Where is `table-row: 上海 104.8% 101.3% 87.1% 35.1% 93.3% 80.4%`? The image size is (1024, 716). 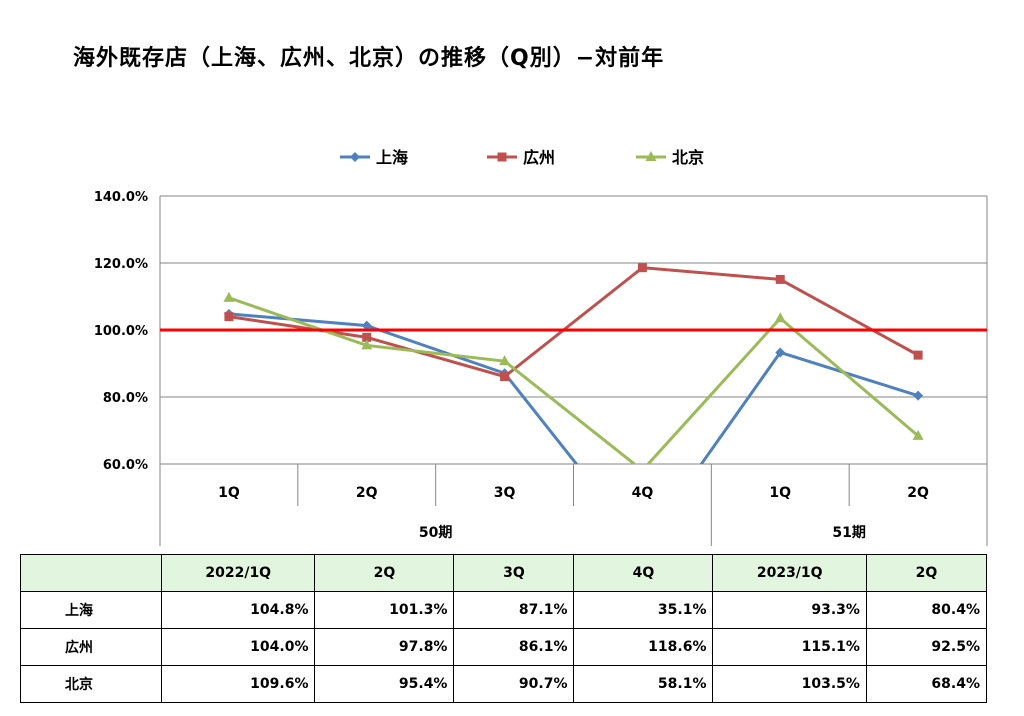 table-row: 上海 104.8% 101.3% 87.1% 35.1% 93.3% 80.4% is located at coordinates (504, 610).